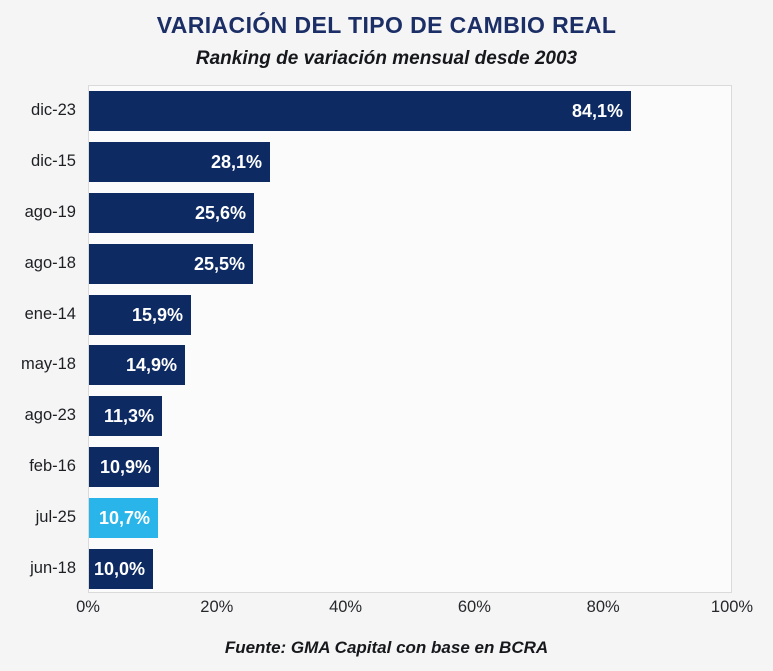 This screenshot has width=773, height=671. I want to click on bar-ene-14: 15,9%, so click(140, 315).